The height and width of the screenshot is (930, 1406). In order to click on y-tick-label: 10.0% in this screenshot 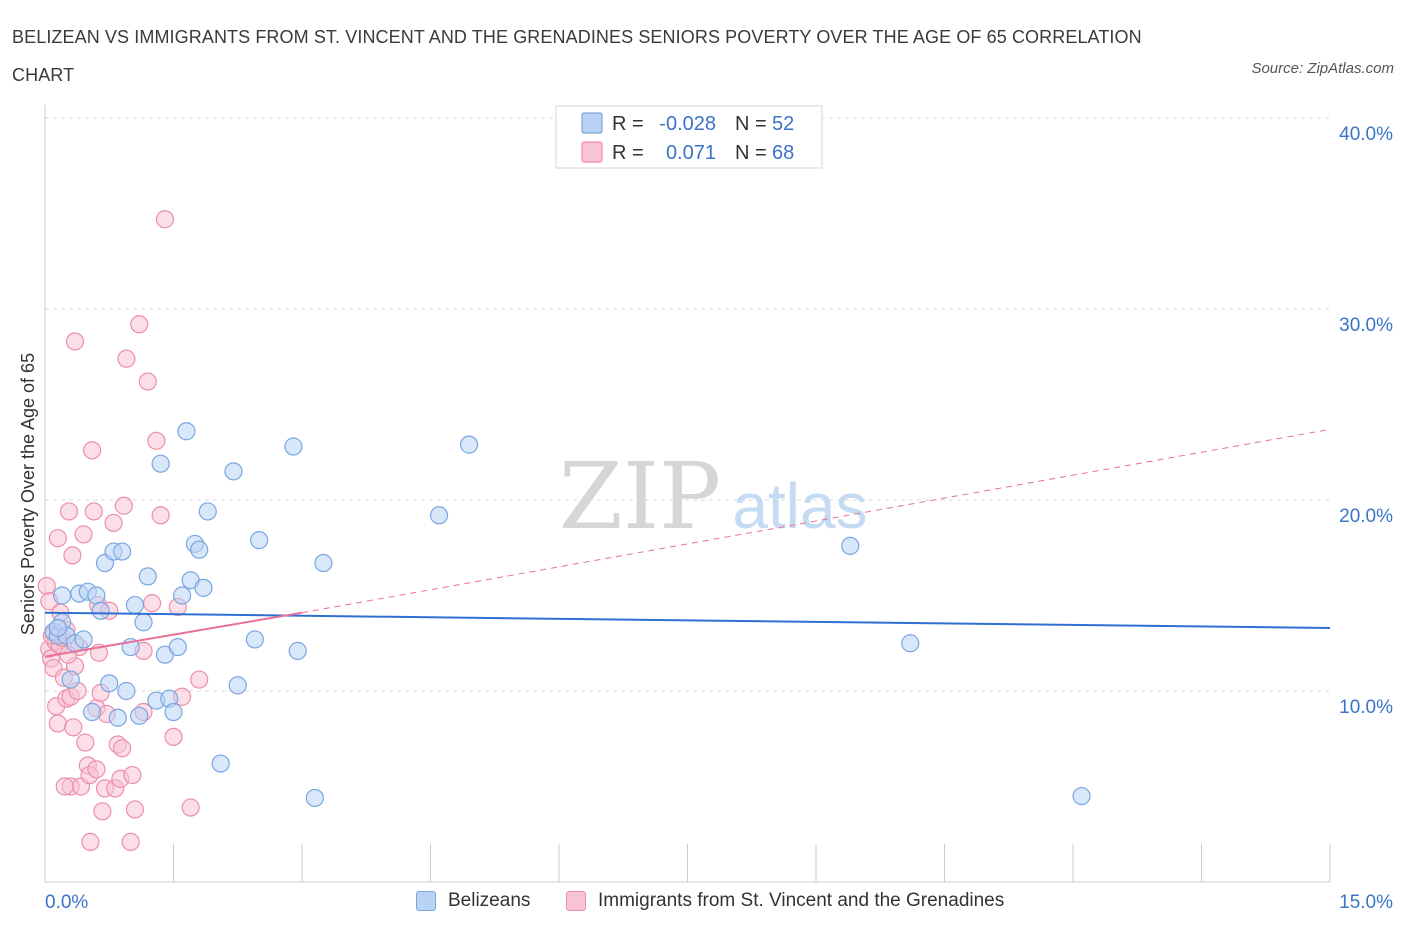, I will do `click(1366, 707)`.